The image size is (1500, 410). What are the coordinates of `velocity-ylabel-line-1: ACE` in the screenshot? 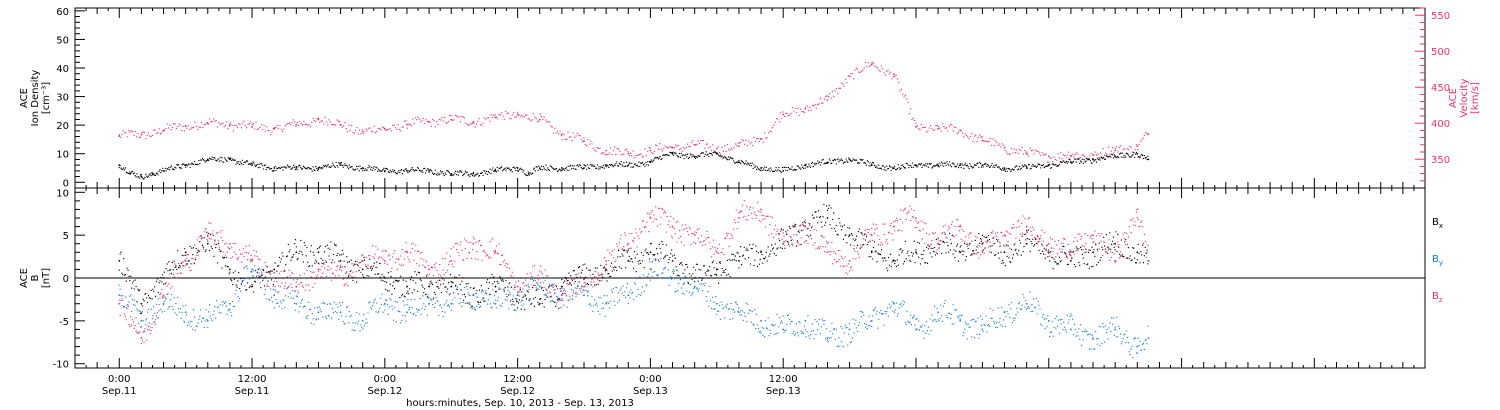 It's located at (1453, 98).